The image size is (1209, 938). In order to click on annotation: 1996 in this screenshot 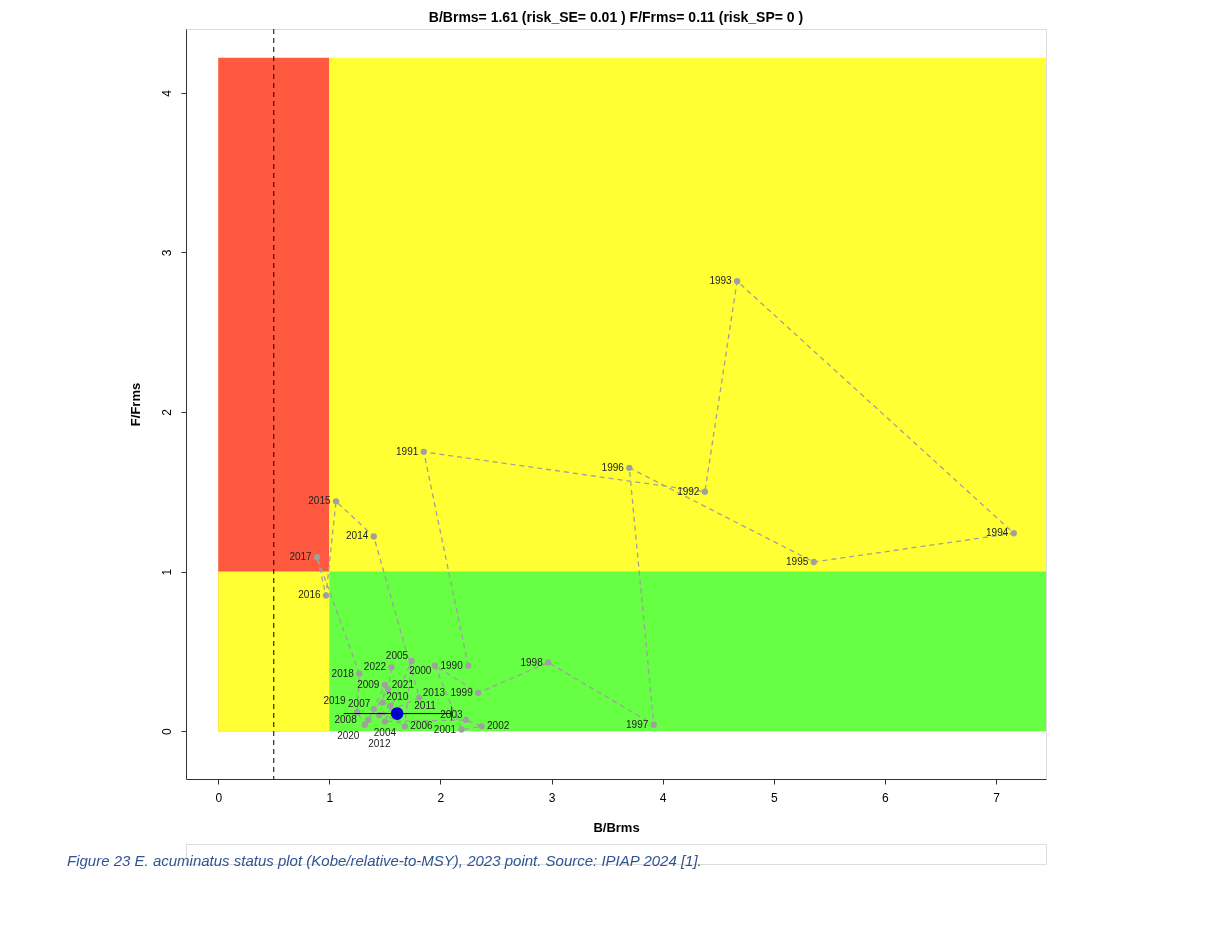, I will do `click(613, 467)`.